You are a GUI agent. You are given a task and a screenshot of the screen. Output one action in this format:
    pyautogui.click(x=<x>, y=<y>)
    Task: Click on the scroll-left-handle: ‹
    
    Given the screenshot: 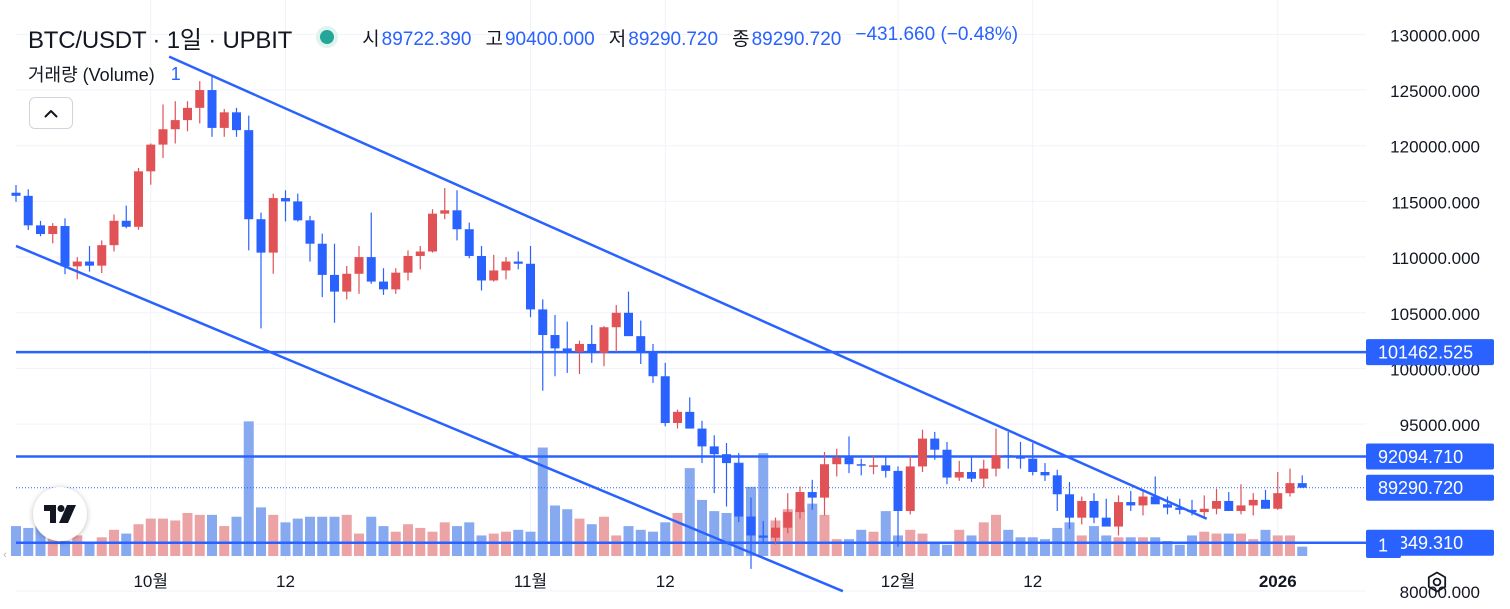 What is the action you would take?
    pyautogui.click(x=5, y=555)
    